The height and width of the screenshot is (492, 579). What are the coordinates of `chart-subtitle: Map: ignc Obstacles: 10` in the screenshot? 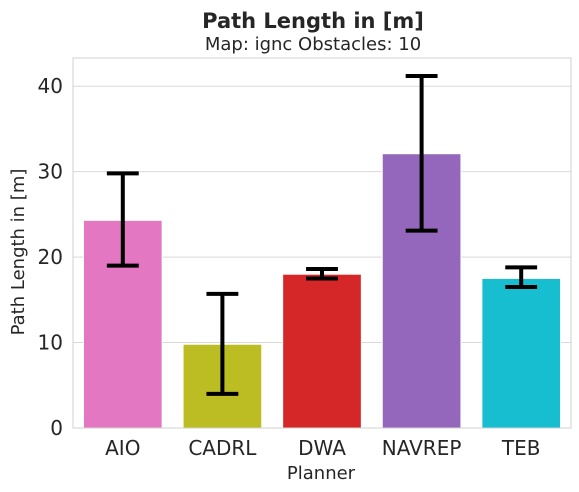 It's located at (313, 44).